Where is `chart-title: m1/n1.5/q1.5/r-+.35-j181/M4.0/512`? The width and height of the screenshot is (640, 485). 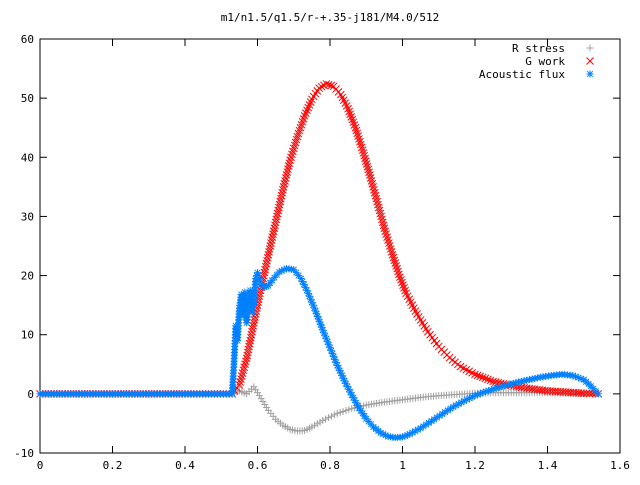 chart-title: m1/n1.5/q1.5/r-+.35-j181/M4.0/512 is located at coordinates (330, 17).